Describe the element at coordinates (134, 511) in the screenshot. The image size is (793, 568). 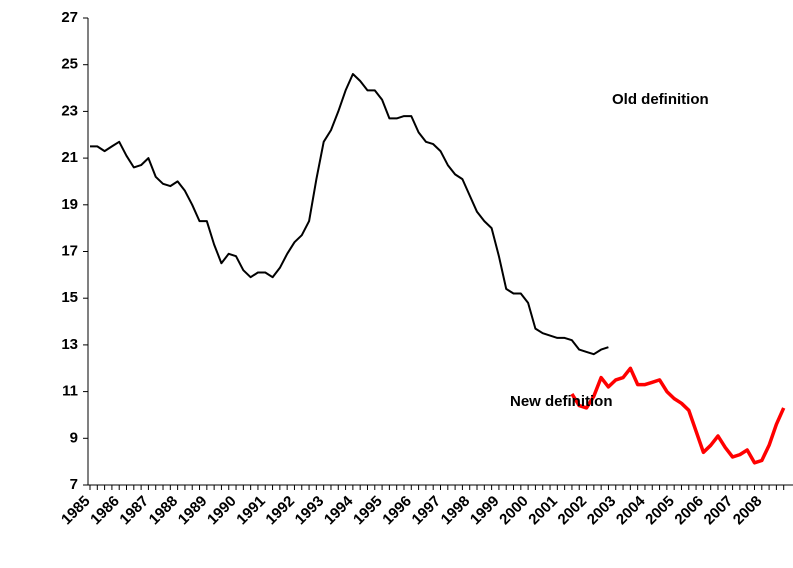
I see `x-tick-label: 1987` at that location.